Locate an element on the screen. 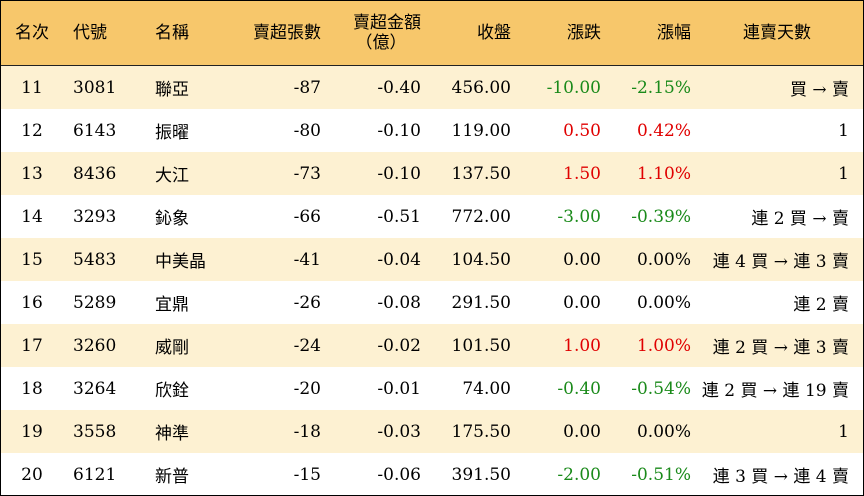 The width and height of the screenshot is (864, 496). cell-streak: 連 2 買 → 連 19 賣 is located at coordinates (777, 388).